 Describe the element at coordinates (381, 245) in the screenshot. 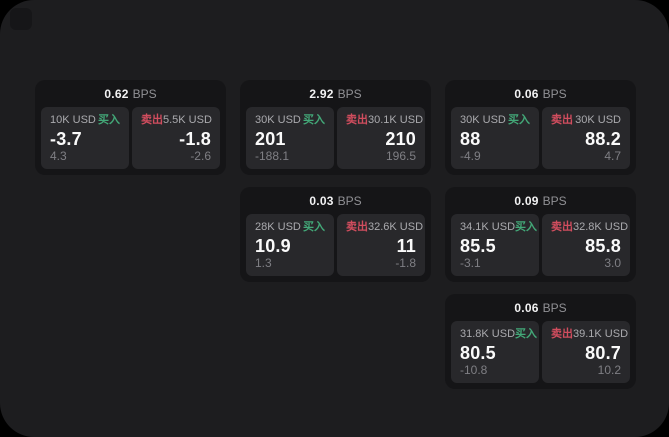

I see `sell-panel: 卖出 32.6K USD 11 -1.8` at that location.